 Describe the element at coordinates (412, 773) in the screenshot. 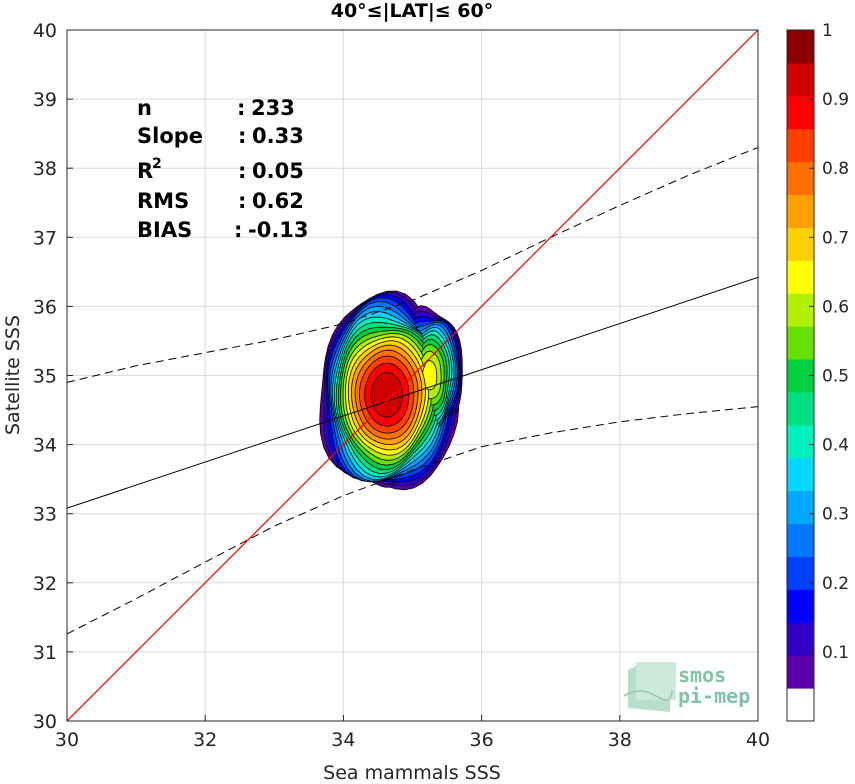

I see `x-axis-label: Sea mammals SSS` at that location.